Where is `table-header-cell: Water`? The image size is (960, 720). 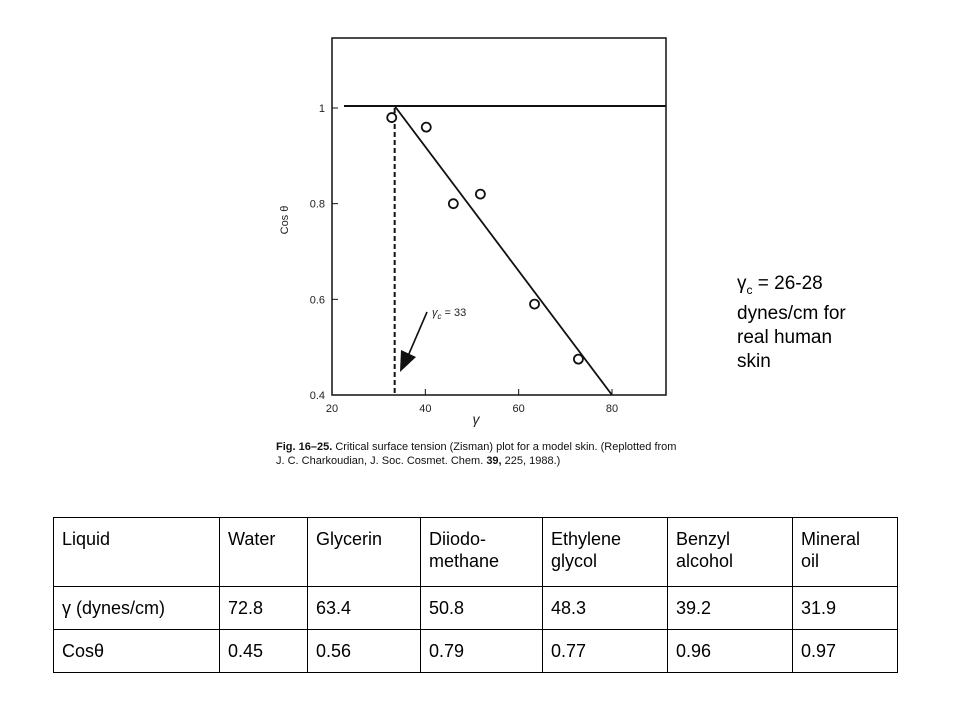
table-header-cell: Water is located at coordinates (263, 552).